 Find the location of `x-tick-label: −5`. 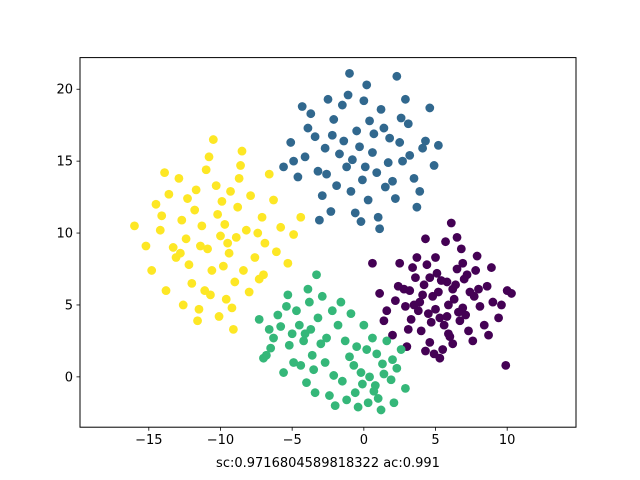

x-tick-label: −5 is located at coordinates (292, 440).